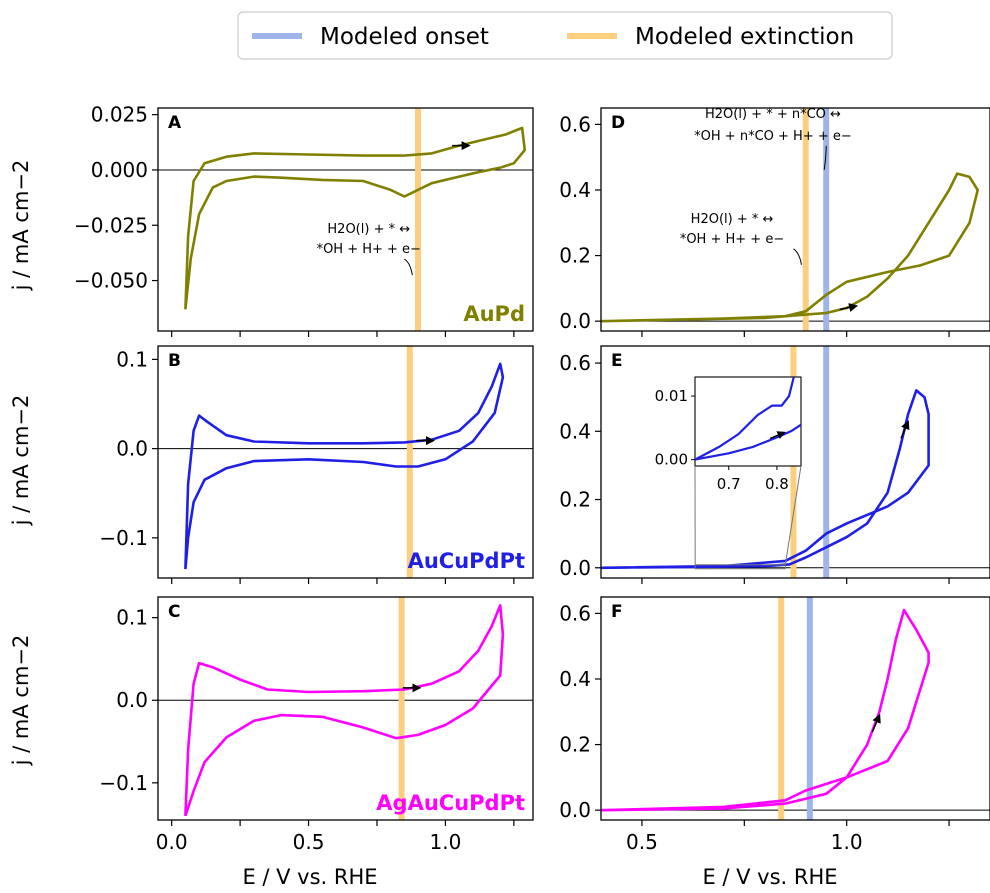  Describe the element at coordinates (309, 877) in the screenshot. I see `x-axis-label-left: E / V vs. RHE` at that location.